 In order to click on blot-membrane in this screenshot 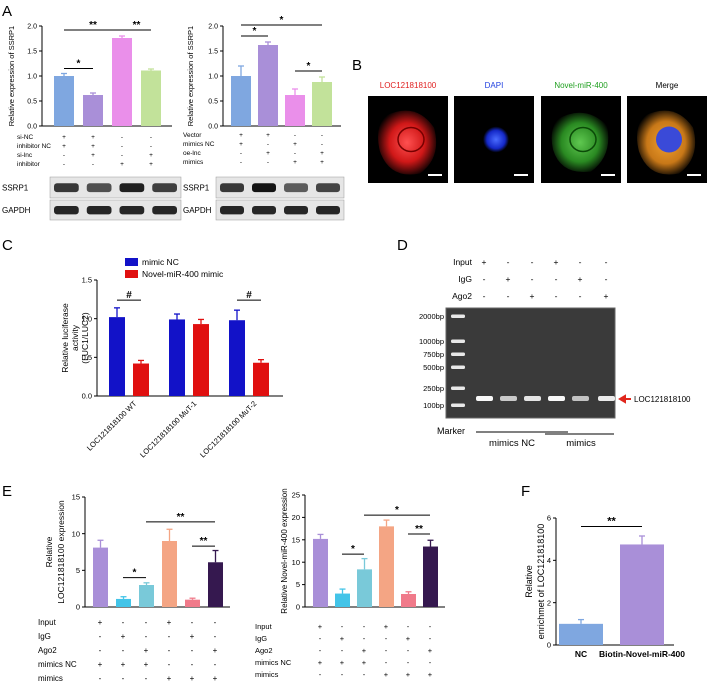, I will do `click(115, 210)`.